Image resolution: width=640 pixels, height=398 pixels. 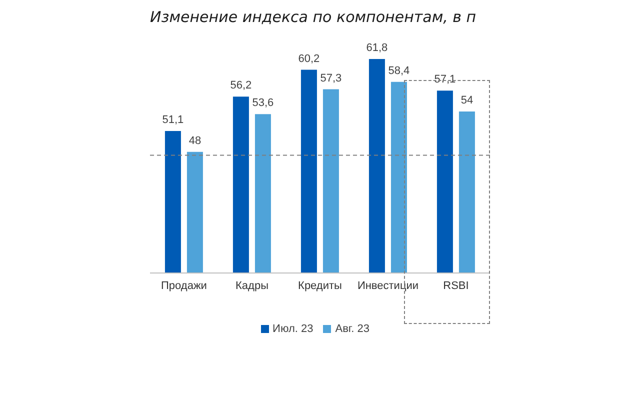 What do you see at coordinates (241, 86) in the screenshot?
I see `data-label: 56,2` at bounding box center [241, 86].